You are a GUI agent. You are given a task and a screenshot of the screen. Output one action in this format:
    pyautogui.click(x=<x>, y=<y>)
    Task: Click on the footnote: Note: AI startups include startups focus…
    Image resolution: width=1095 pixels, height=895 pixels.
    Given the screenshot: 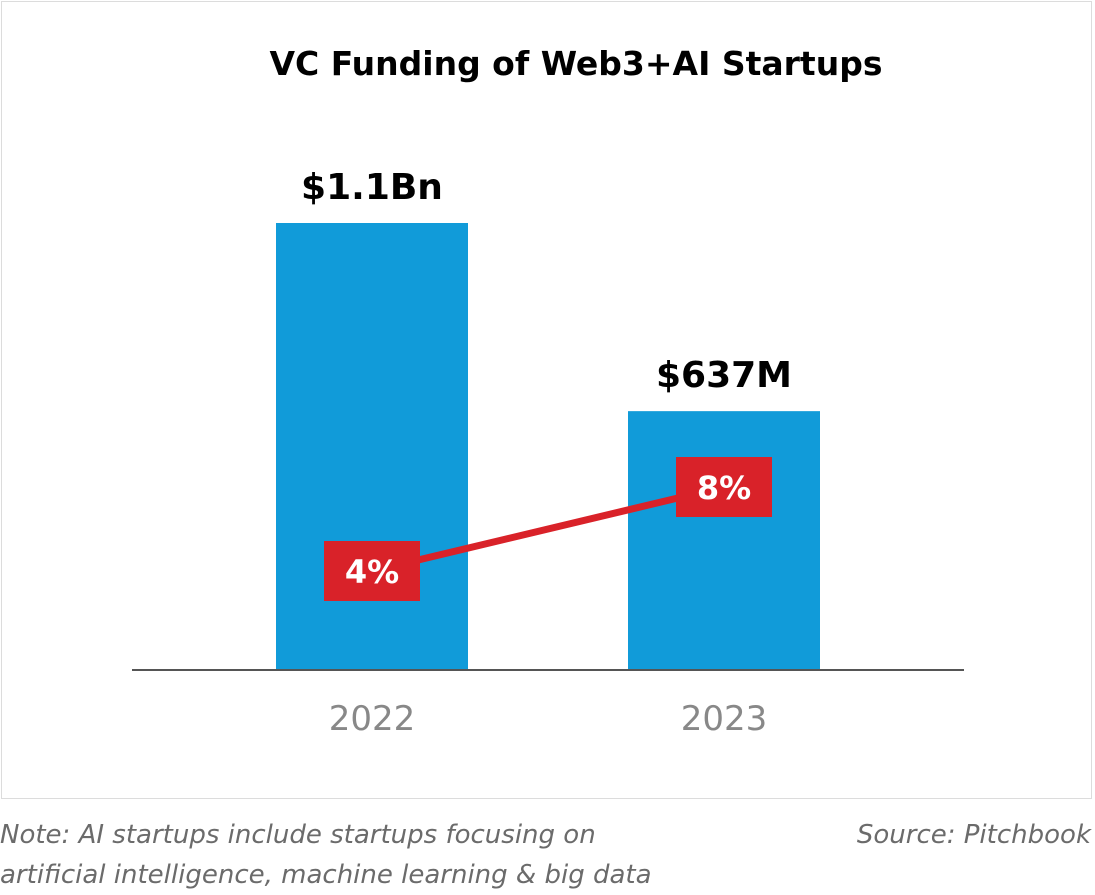 What is the action you would take?
    pyautogui.click(x=326, y=855)
    